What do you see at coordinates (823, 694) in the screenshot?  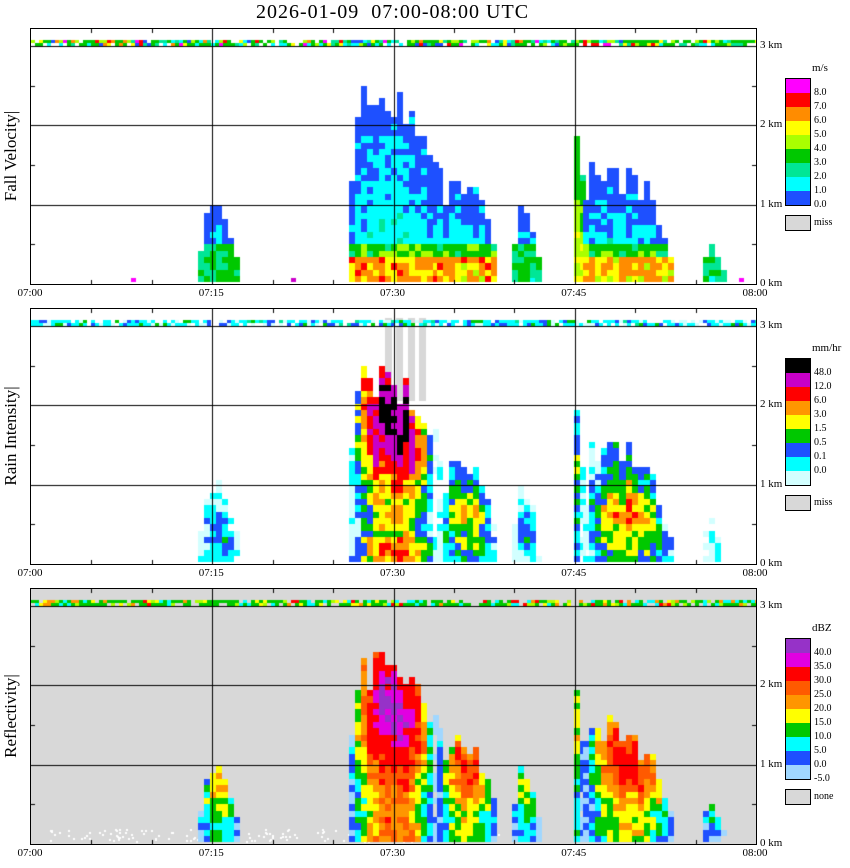 I see `colorbar-tick-label: 25.0` at bounding box center [823, 694].